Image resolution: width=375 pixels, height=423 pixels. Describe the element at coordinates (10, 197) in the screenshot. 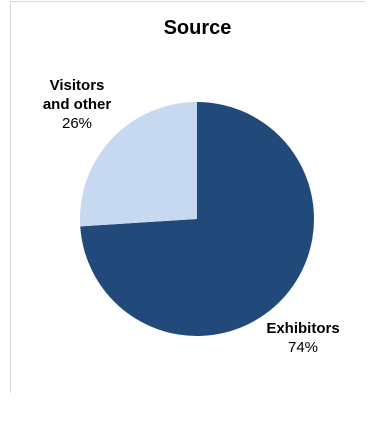

I see `chart-border-left` at that location.